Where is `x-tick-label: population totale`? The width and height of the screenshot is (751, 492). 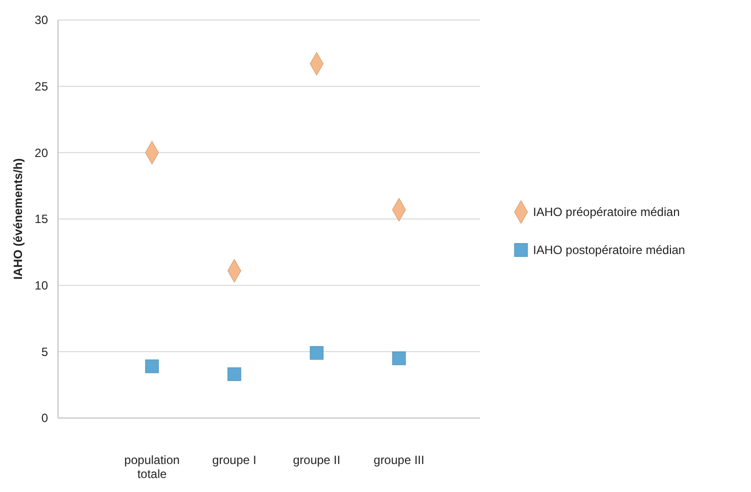 x-tick-label: population totale is located at coordinates (152, 467).